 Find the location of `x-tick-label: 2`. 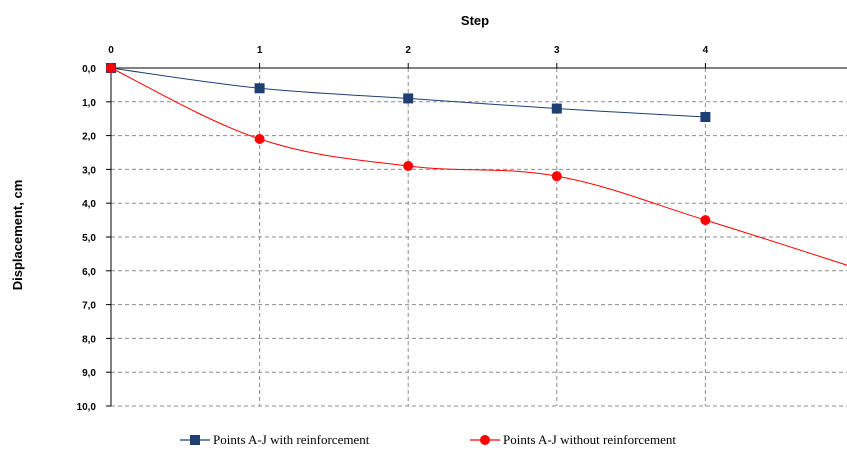

x-tick-label: 2 is located at coordinates (408, 50).